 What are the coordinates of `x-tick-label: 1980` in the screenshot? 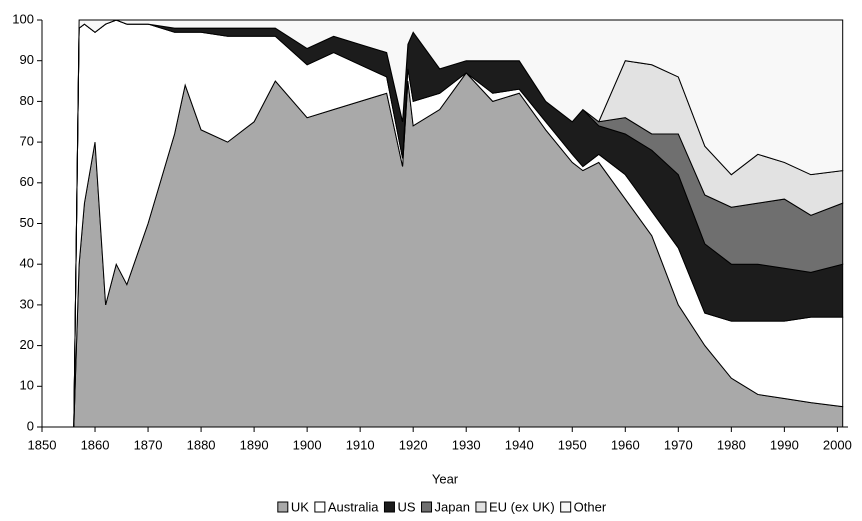 It's located at (731, 444).